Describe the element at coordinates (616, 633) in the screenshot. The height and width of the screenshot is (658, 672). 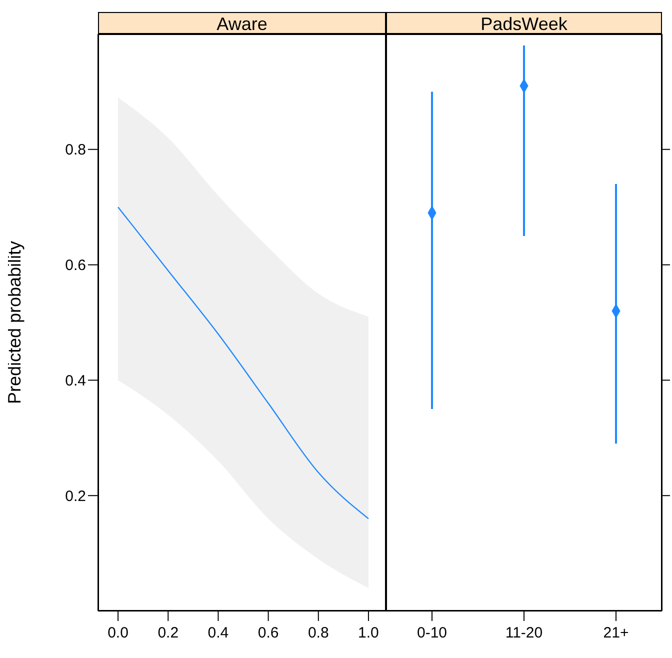
I see `x-tick-label: 21+` at that location.